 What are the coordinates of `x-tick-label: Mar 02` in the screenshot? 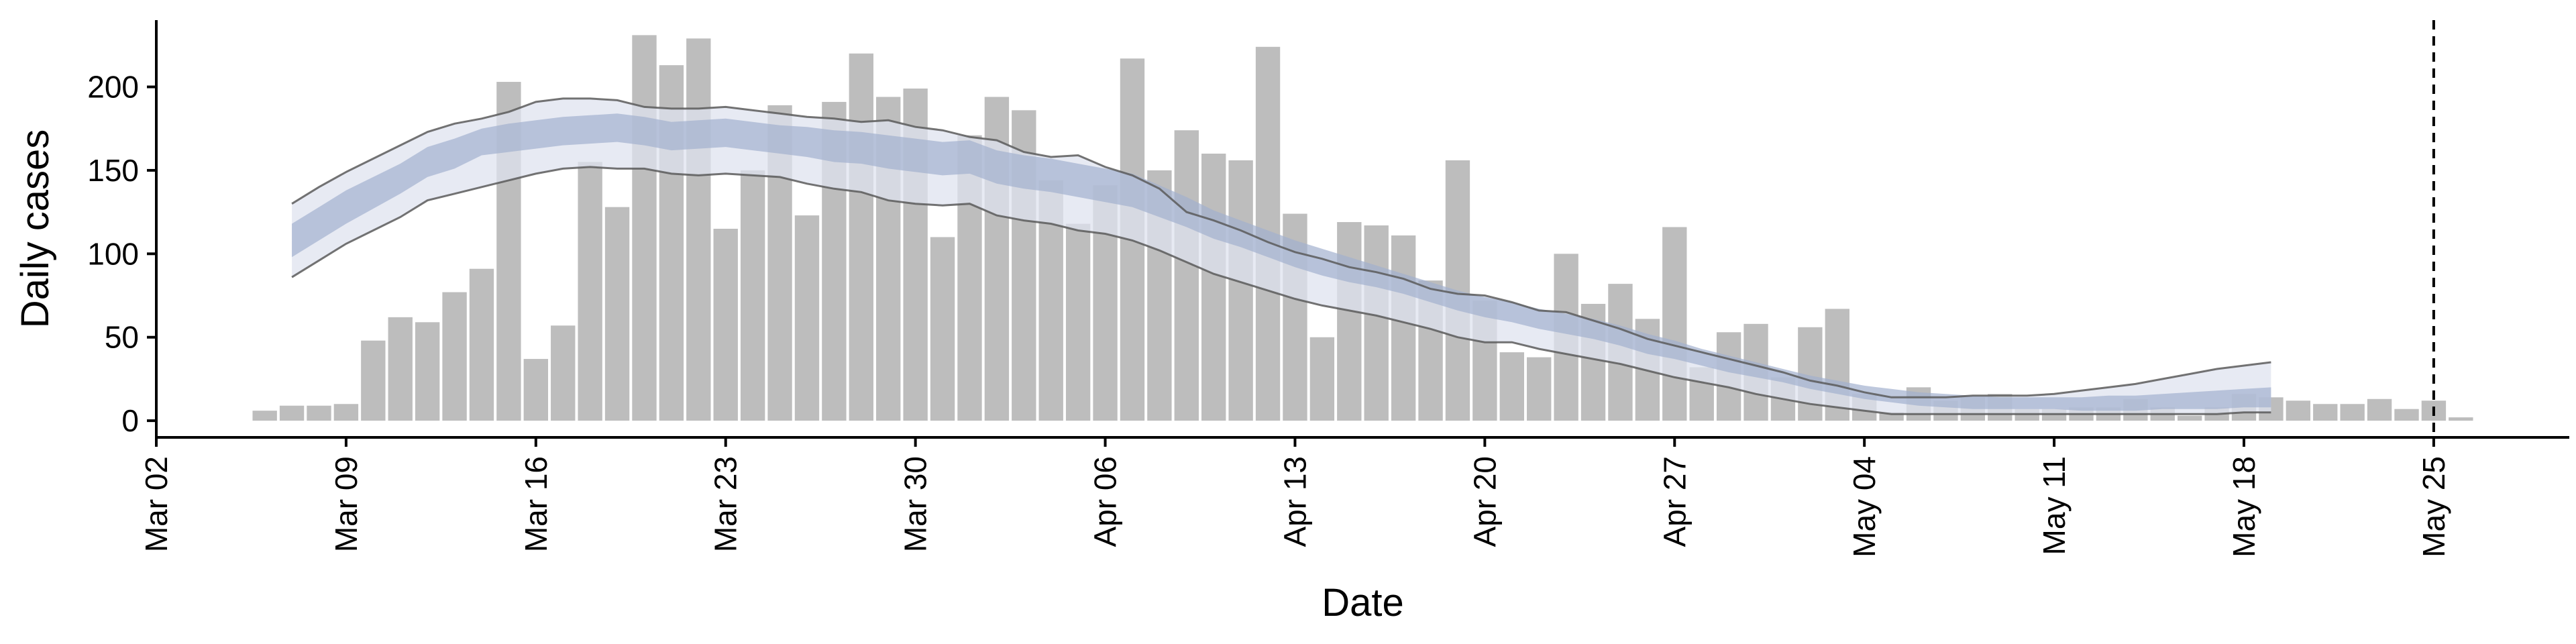 It's located at (156, 504).